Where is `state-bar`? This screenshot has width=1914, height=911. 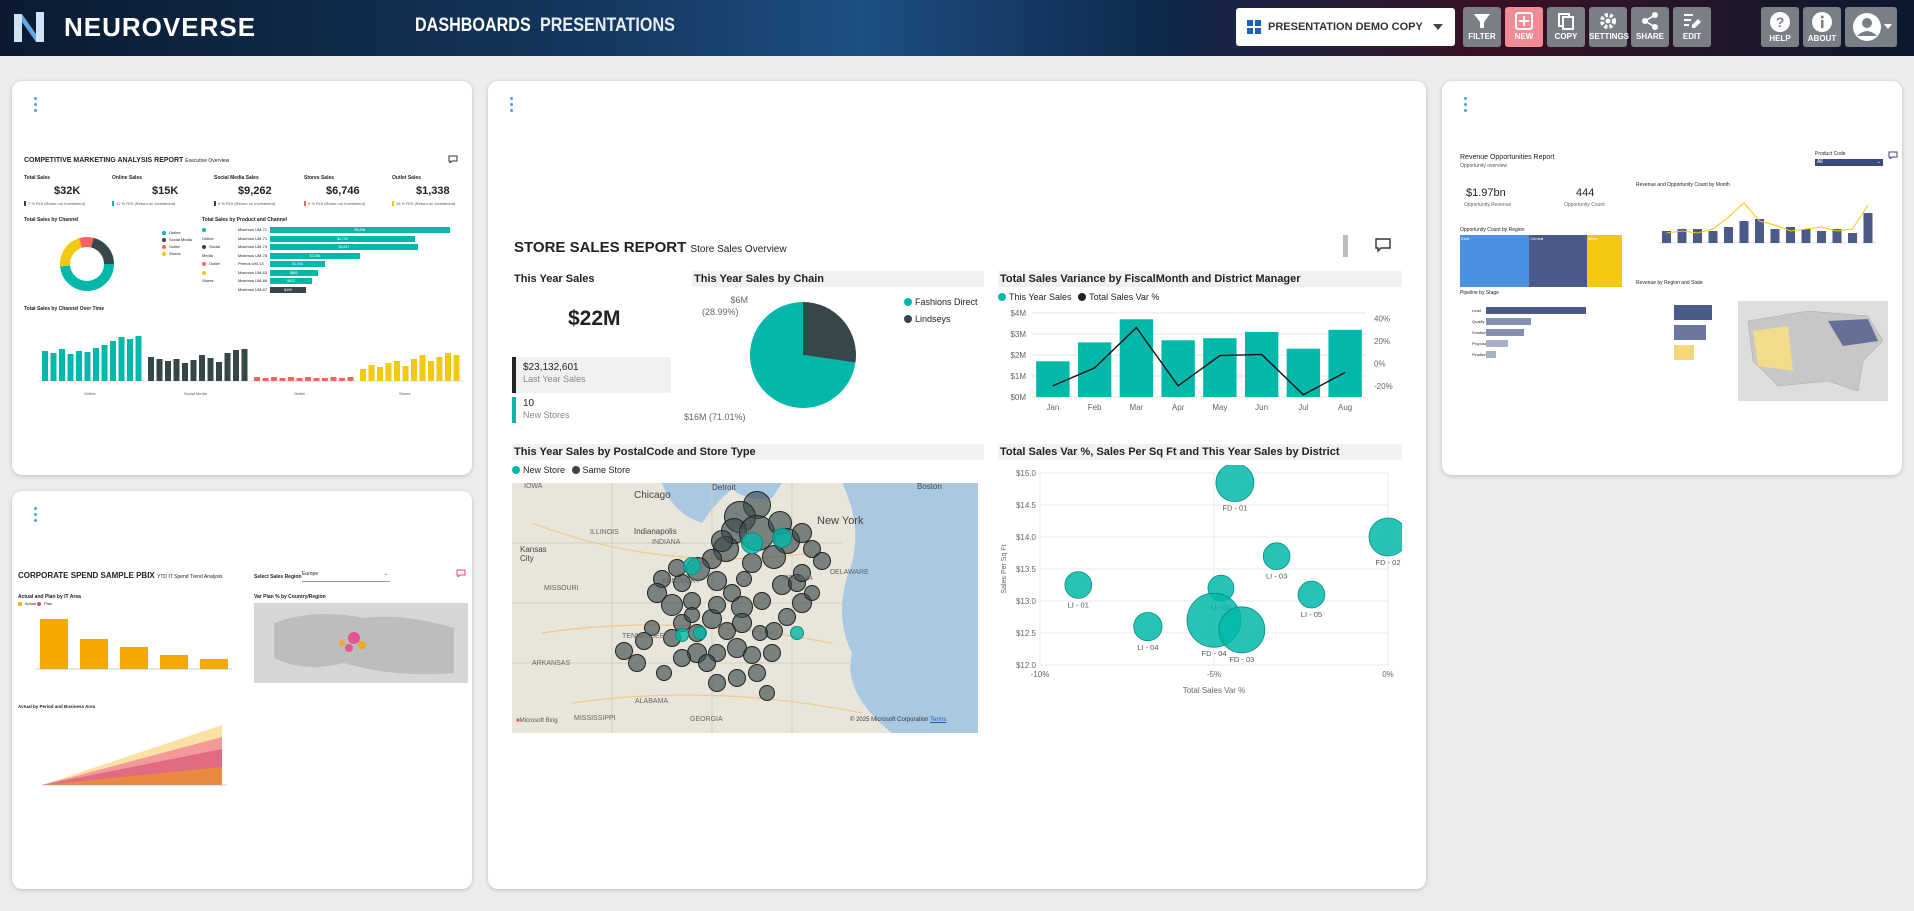 state-bar is located at coordinates (1684, 352).